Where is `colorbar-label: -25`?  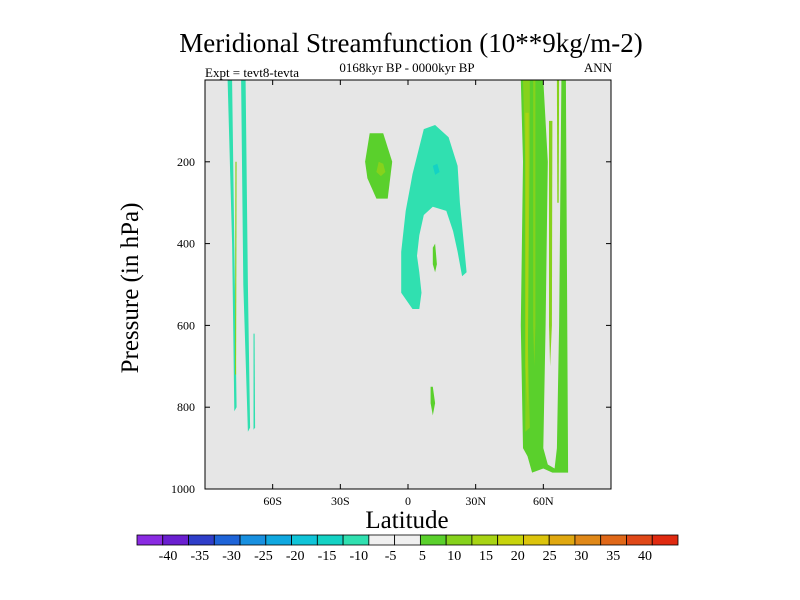
colorbar-label: -25 is located at coordinates (263, 556).